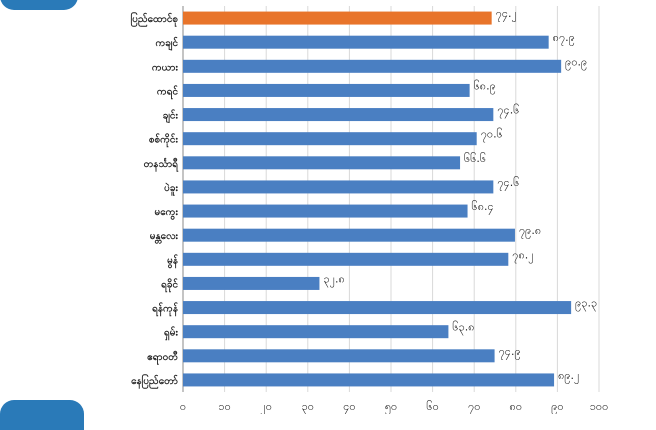 Image resolution: width=656 pixels, height=430 pixels. Describe the element at coordinates (475, 158) in the screenshot. I see `data-label: ၆၆.၆` at that location.